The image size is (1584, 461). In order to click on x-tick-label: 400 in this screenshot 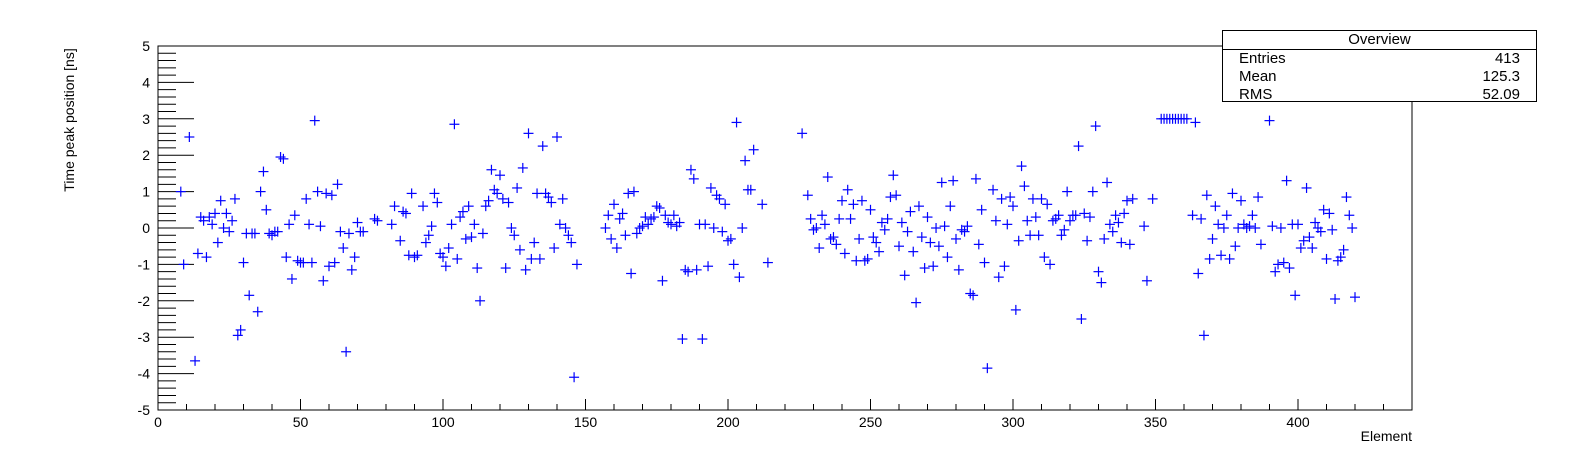, I will do `click(1298, 422)`.